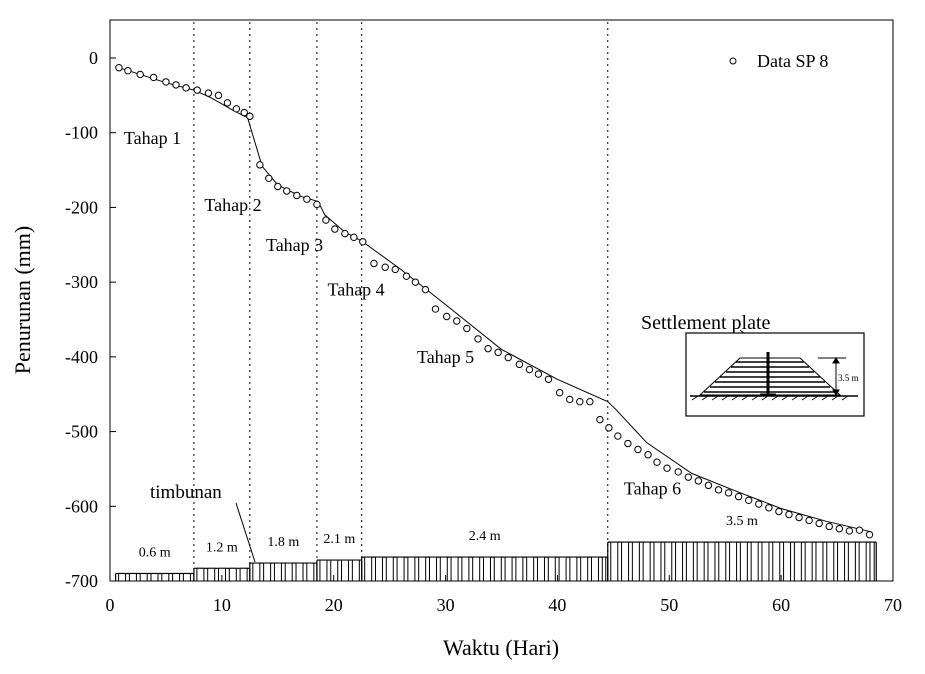  What do you see at coordinates (222, 547) in the screenshot?
I see `embankment-height-label: 1.2 m` at bounding box center [222, 547].